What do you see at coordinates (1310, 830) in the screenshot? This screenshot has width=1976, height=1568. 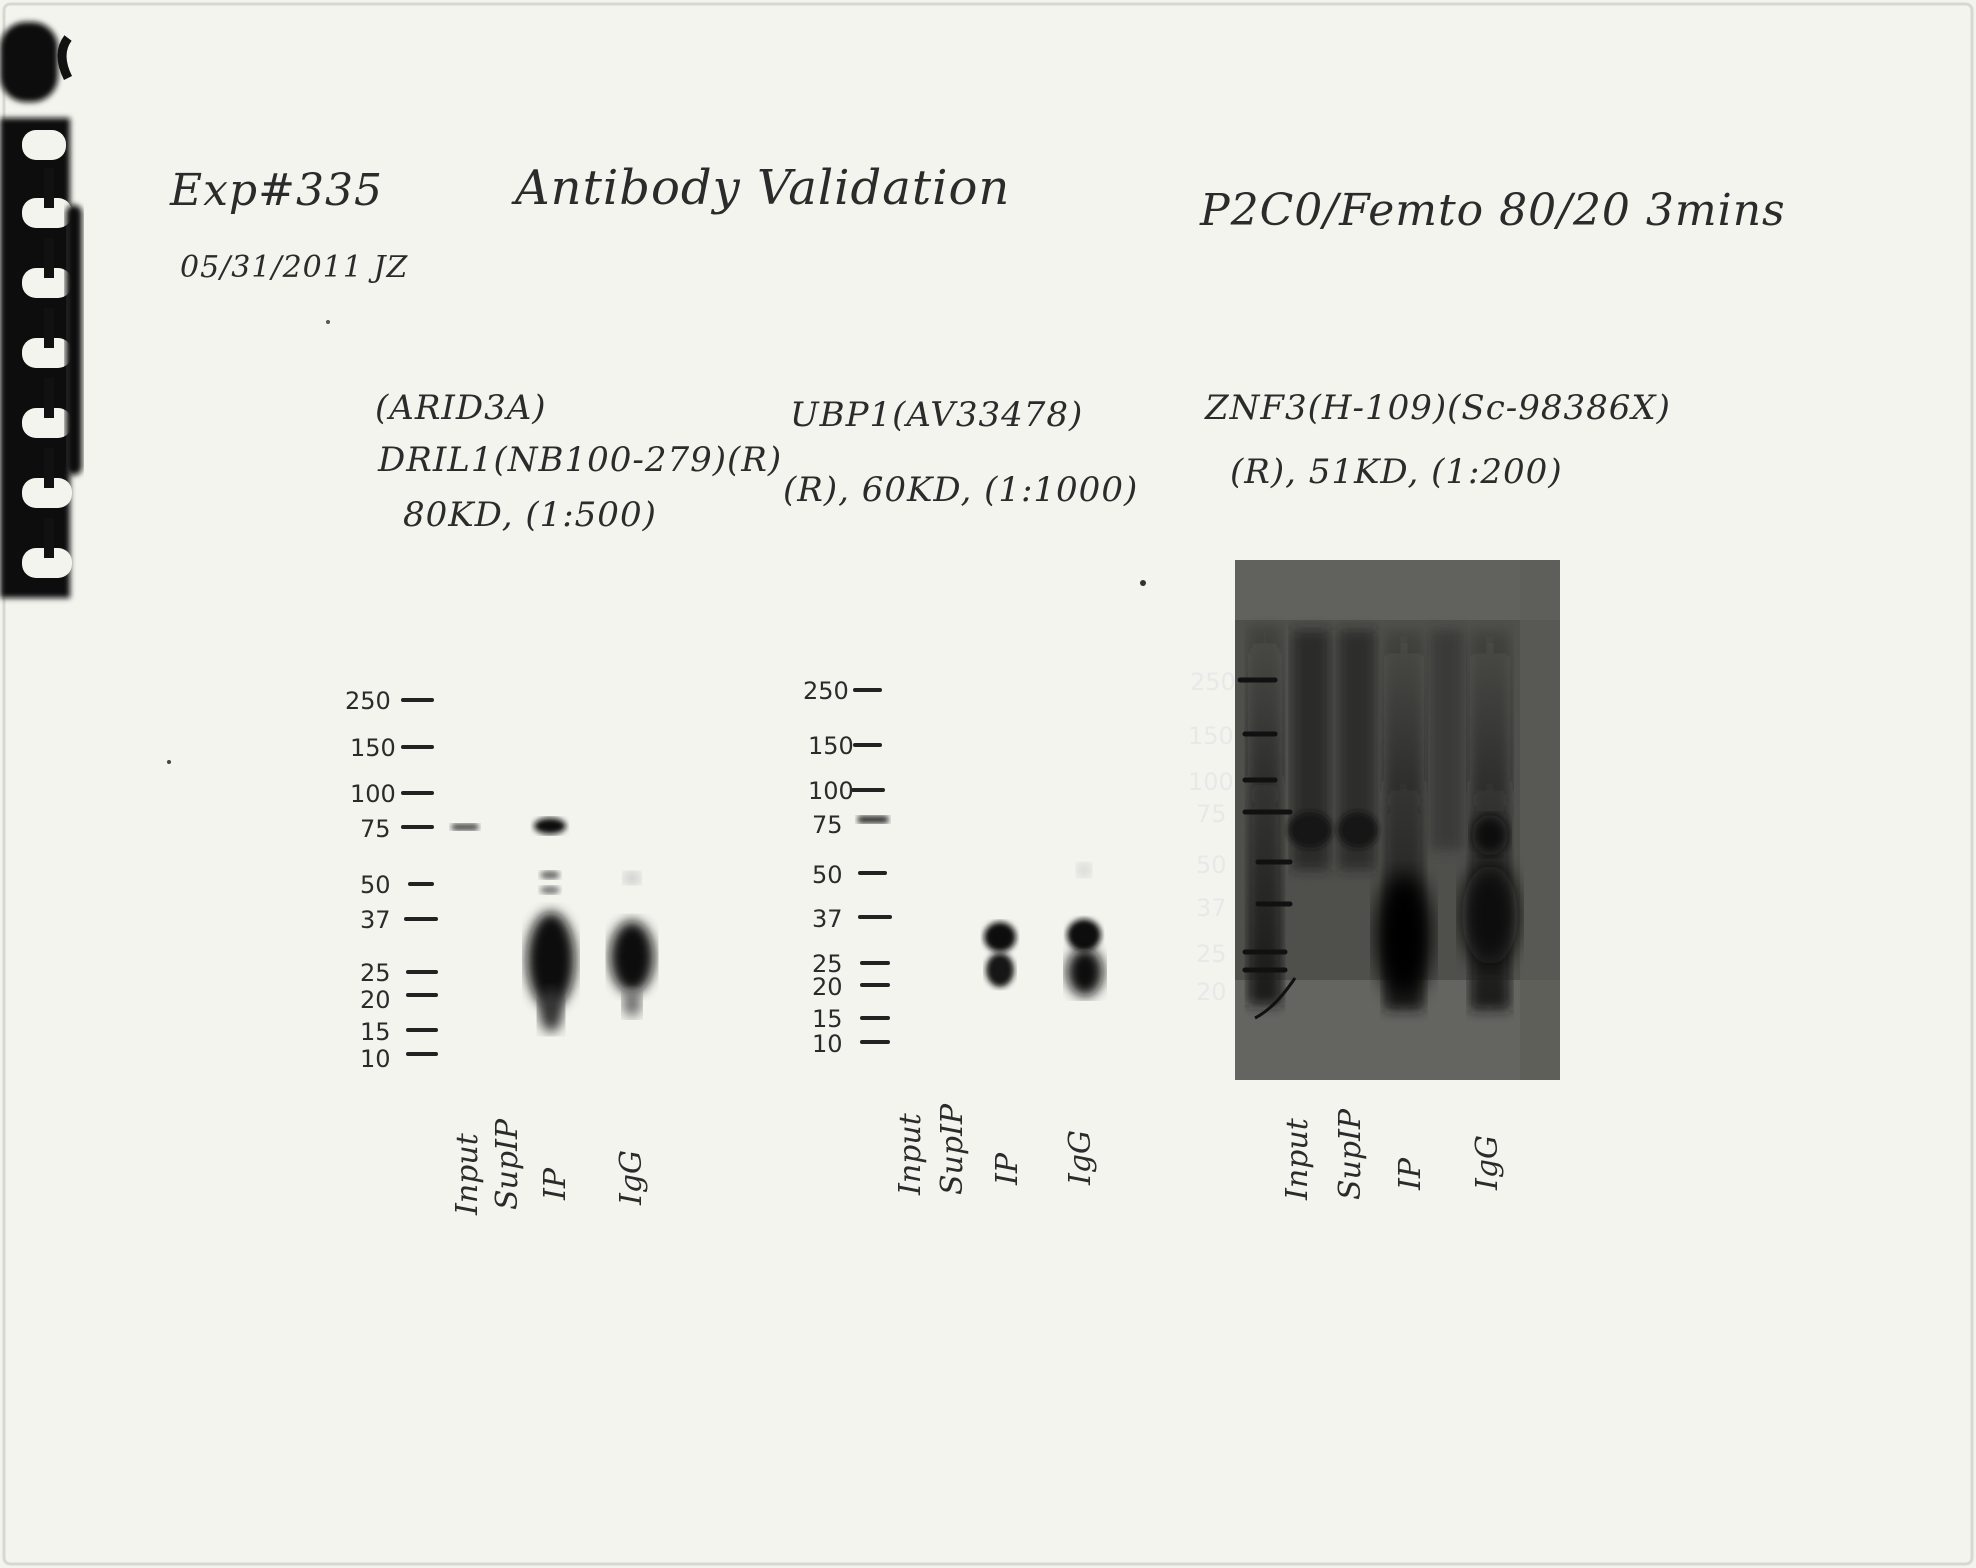 I see `band-input-51kd` at bounding box center [1310, 830].